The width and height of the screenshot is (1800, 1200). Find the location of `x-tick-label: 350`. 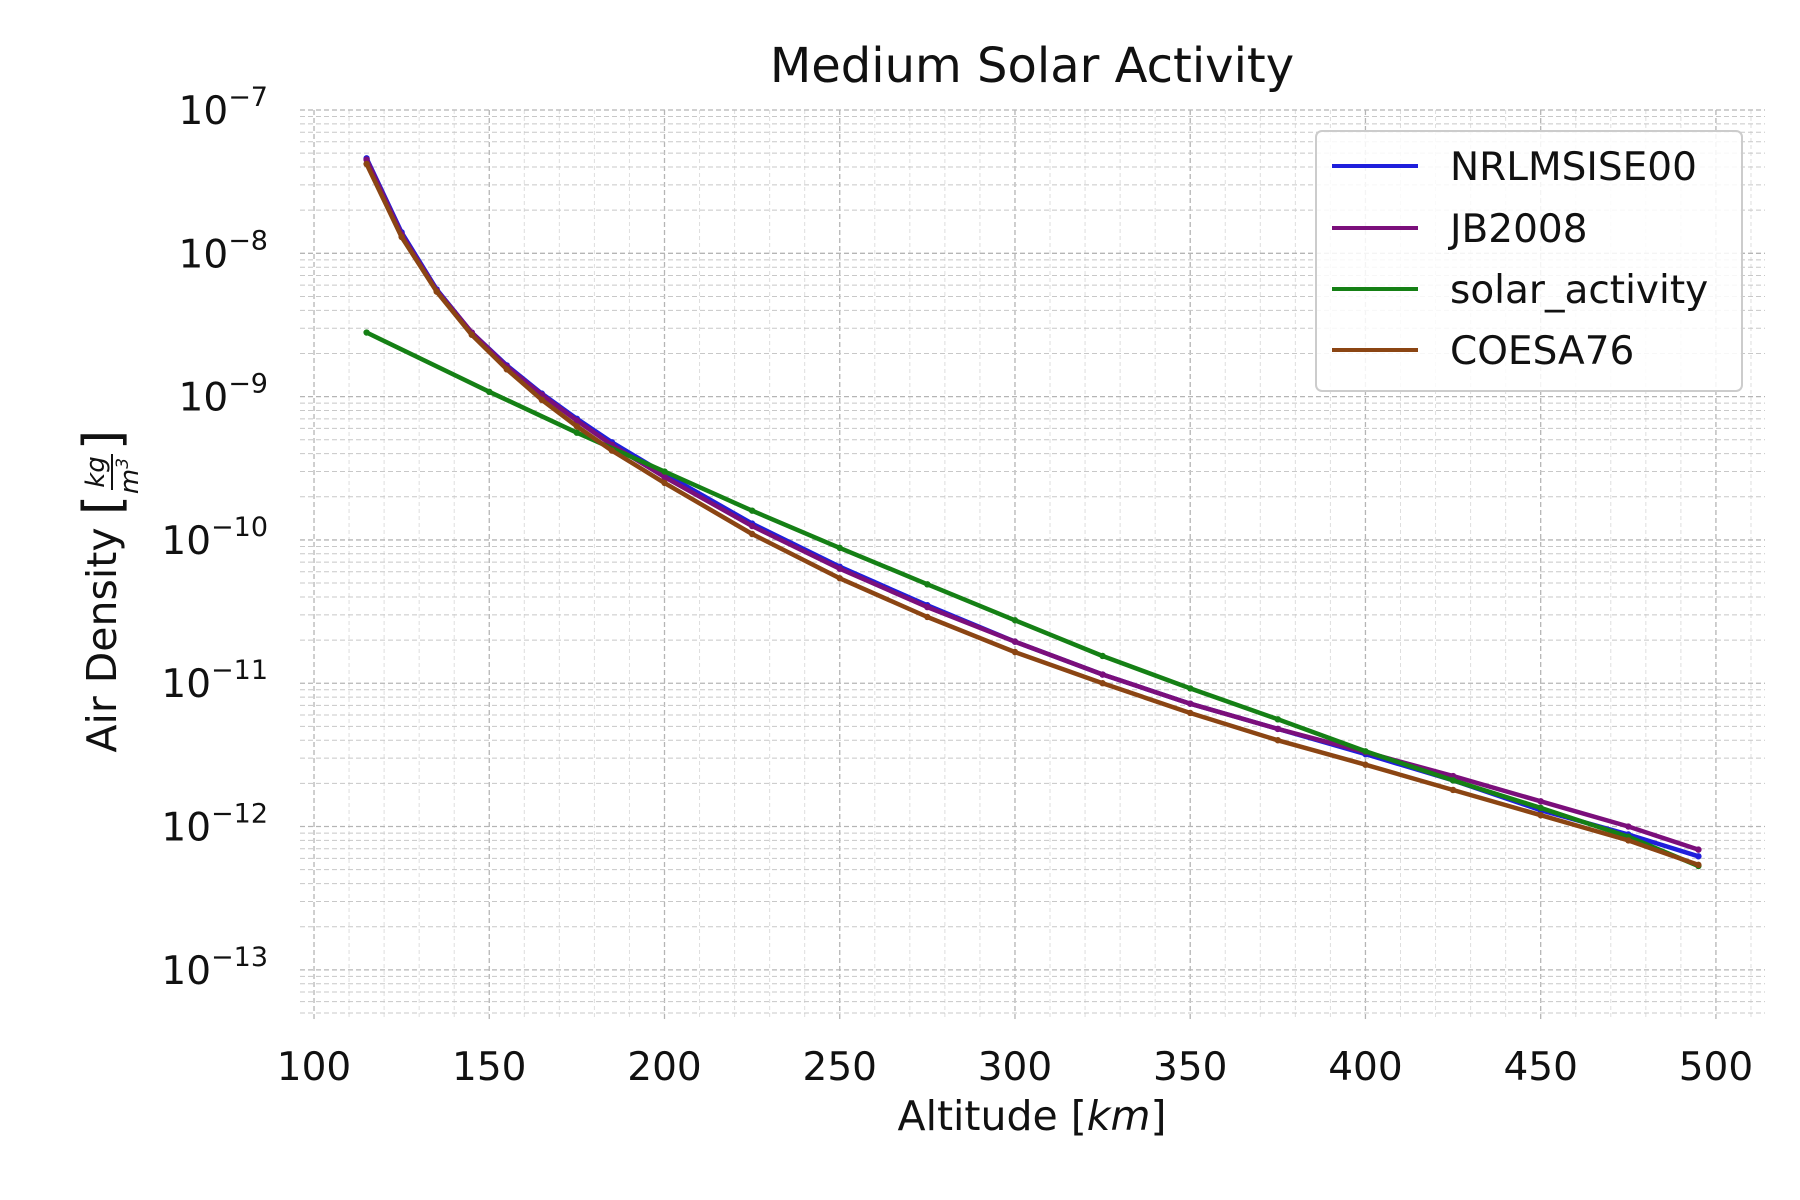

x-tick-label: 350 is located at coordinates (1190, 1067).